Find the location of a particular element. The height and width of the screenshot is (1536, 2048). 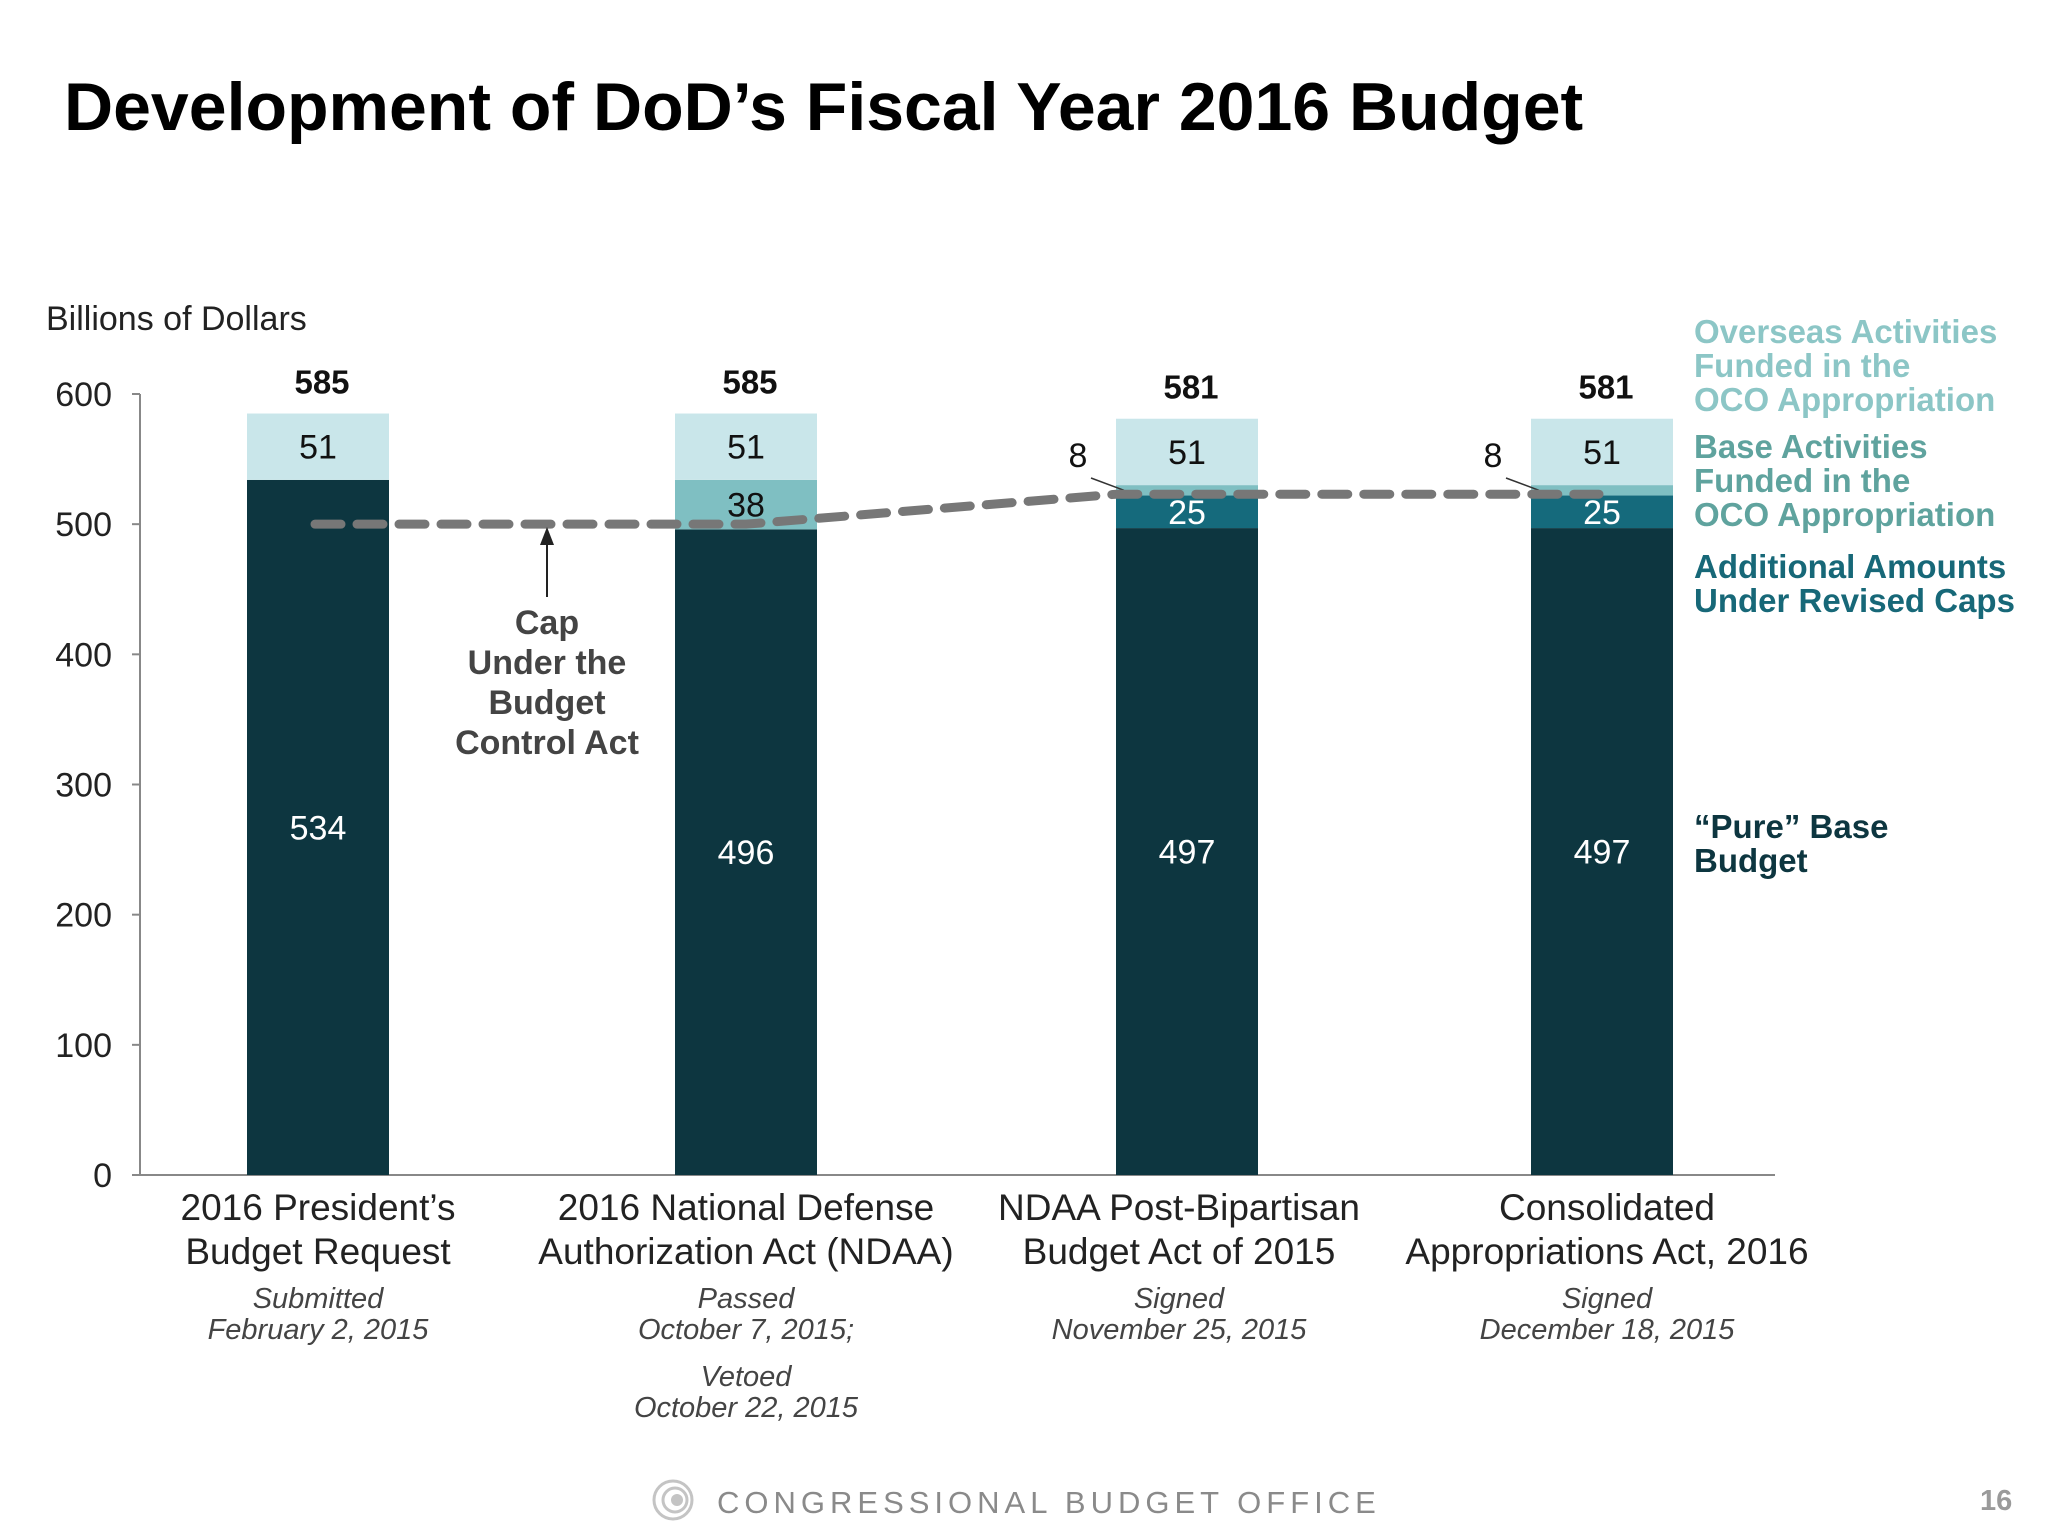

legend-entry: Base Activities is located at coordinates (1811, 446).